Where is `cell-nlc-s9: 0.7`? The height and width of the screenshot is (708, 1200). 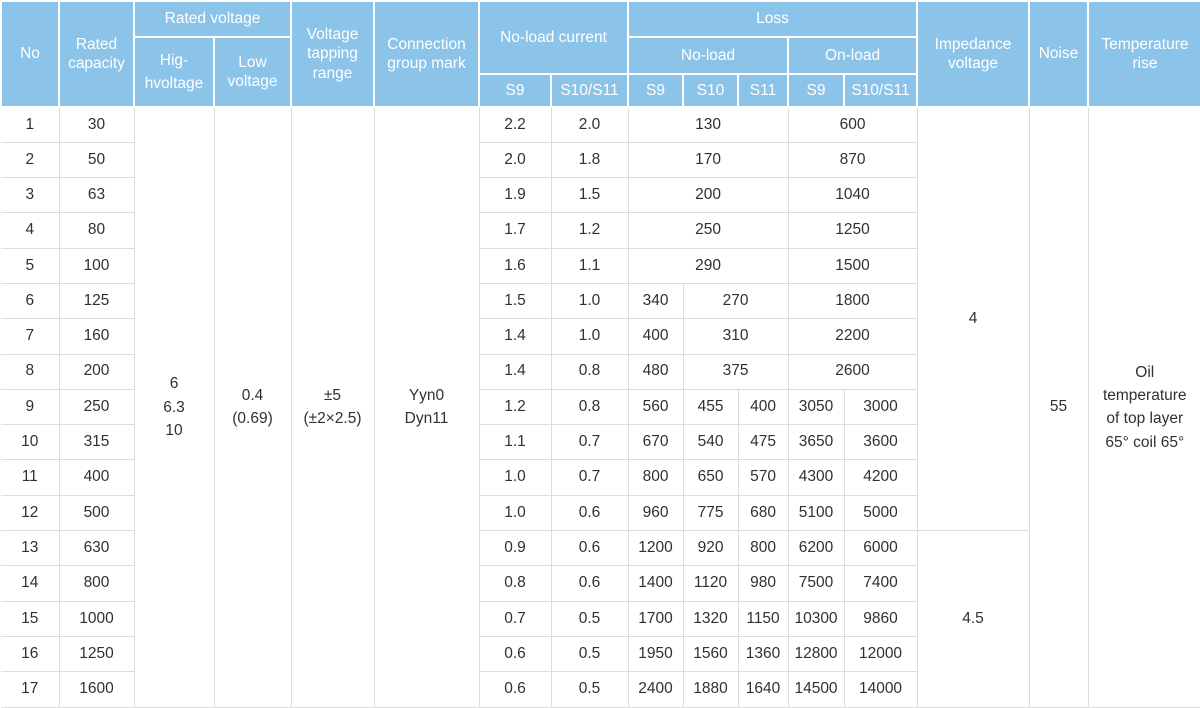 cell-nlc-s9: 0.7 is located at coordinates (515, 618).